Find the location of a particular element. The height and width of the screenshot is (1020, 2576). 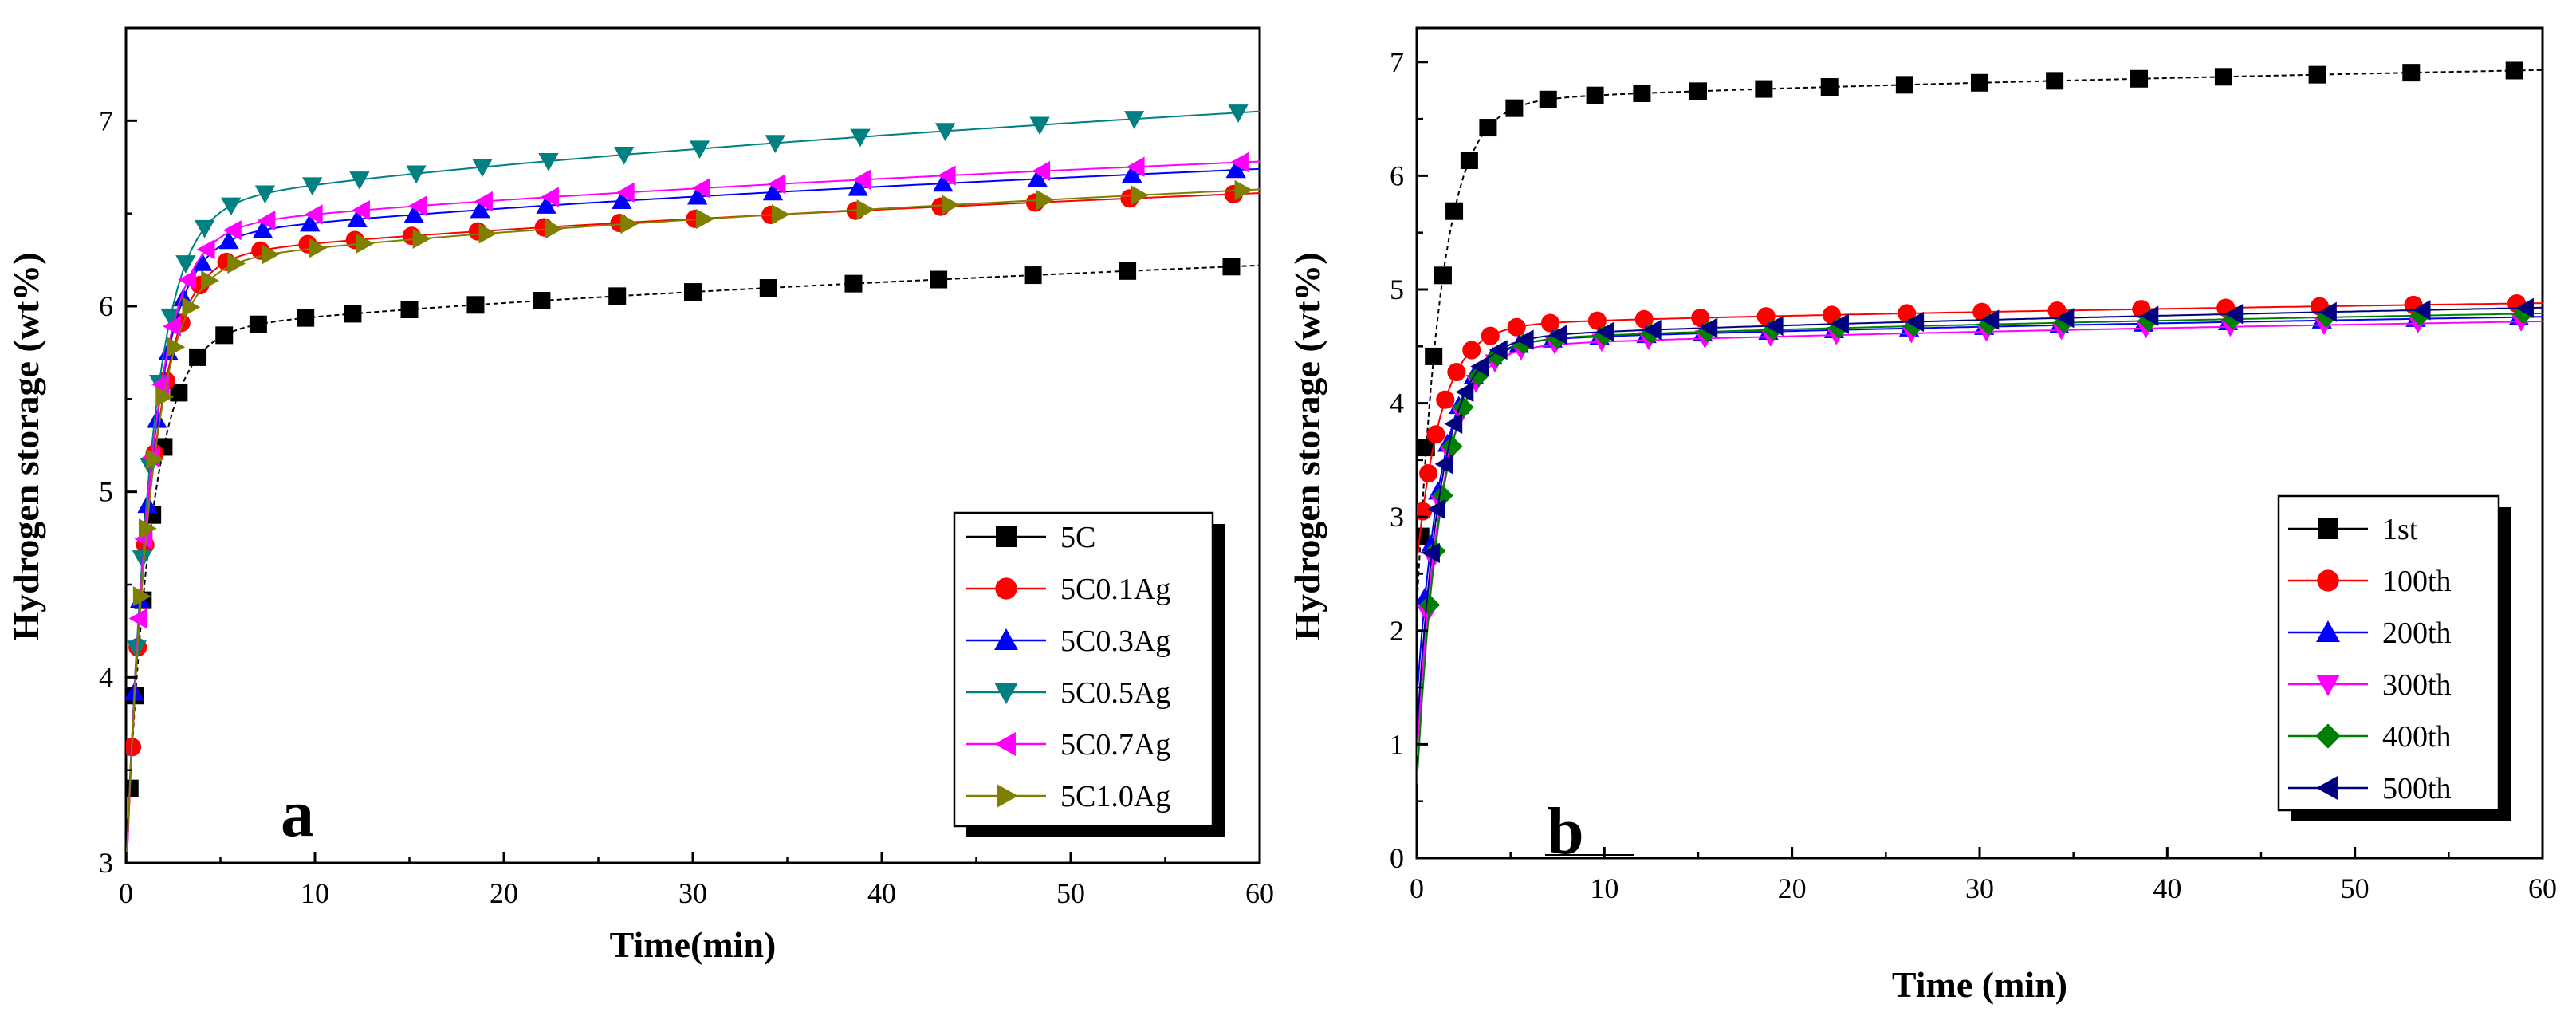

chart-b-x-axis-label: Time (min) is located at coordinates (1980, 984).